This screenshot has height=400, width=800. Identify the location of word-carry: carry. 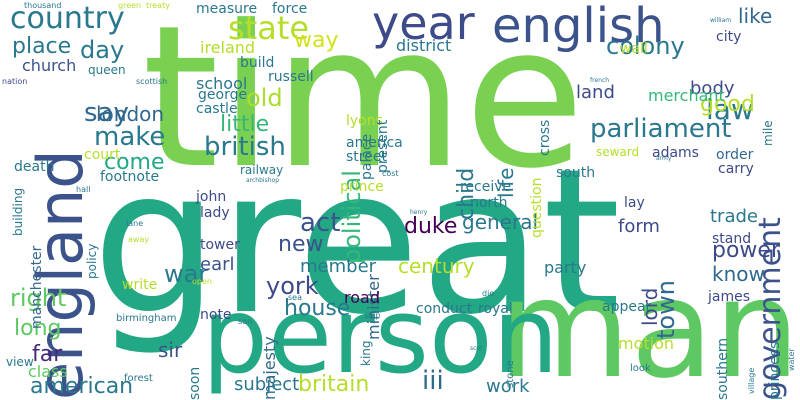
(736, 169).